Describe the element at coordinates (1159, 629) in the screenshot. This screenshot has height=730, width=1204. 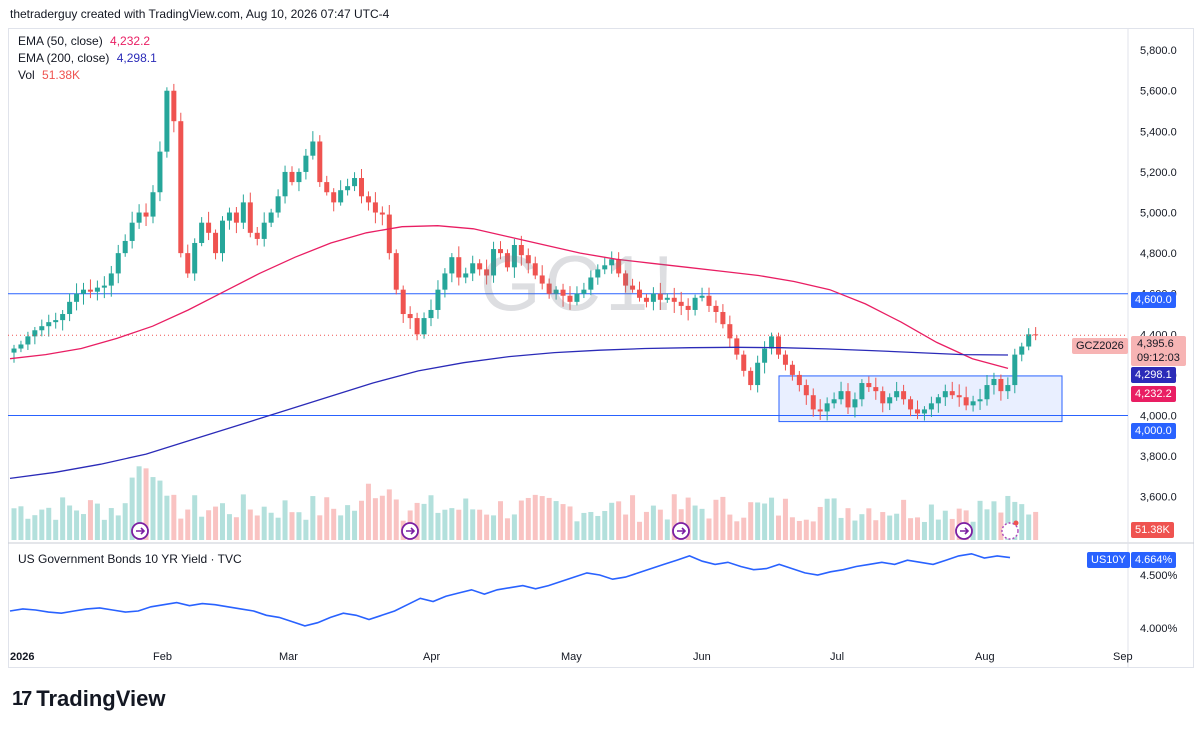
I see `yield-axis-tick: 4.000%` at that location.